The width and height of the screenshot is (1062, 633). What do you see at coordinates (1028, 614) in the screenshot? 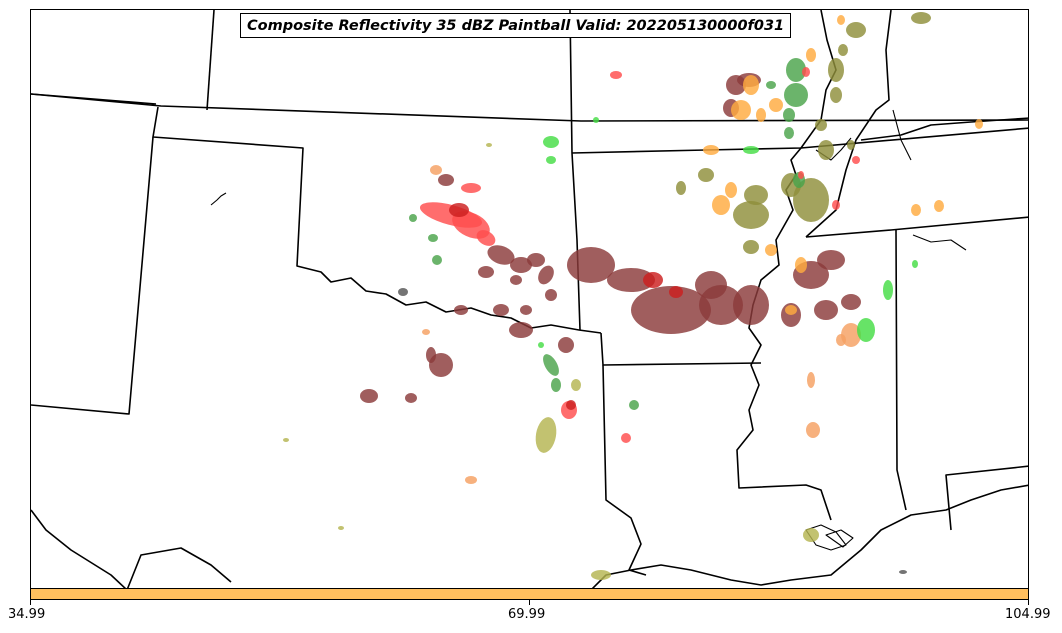
I see `colorbar-tick-label-max: 104.99` at bounding box center [1028, 614].